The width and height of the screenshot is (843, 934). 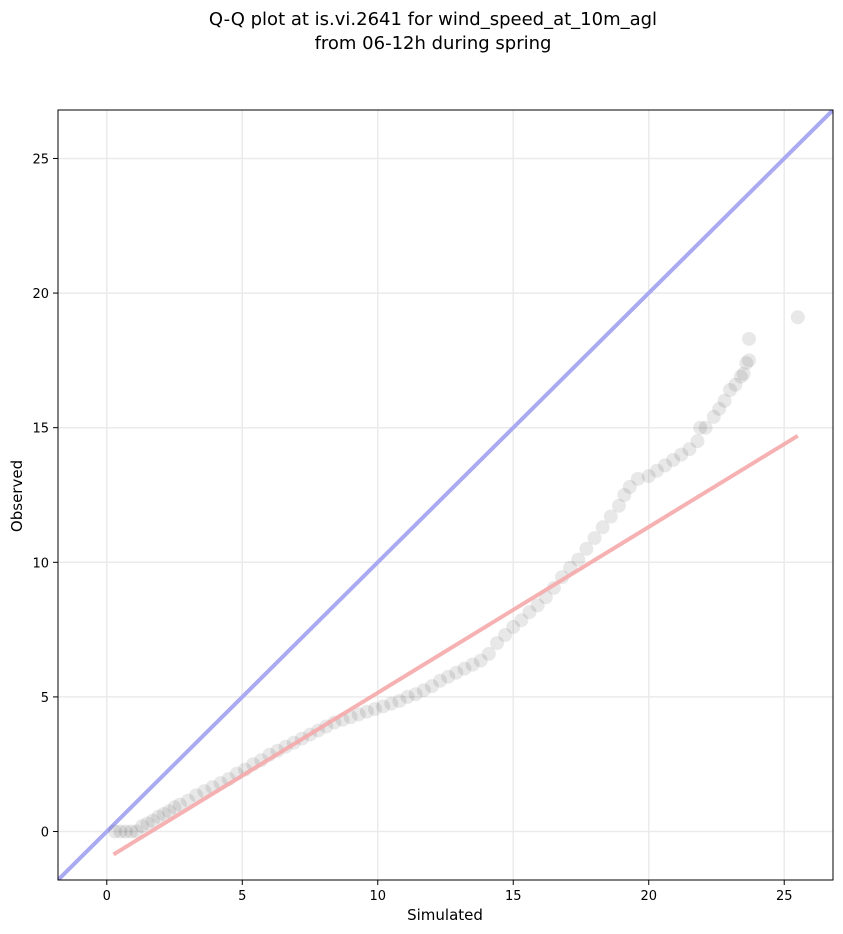 What do you see at coordinates (784, 896) in the screenshot?
I see `x-tick-label: 25` at bounding box center [784, 896].